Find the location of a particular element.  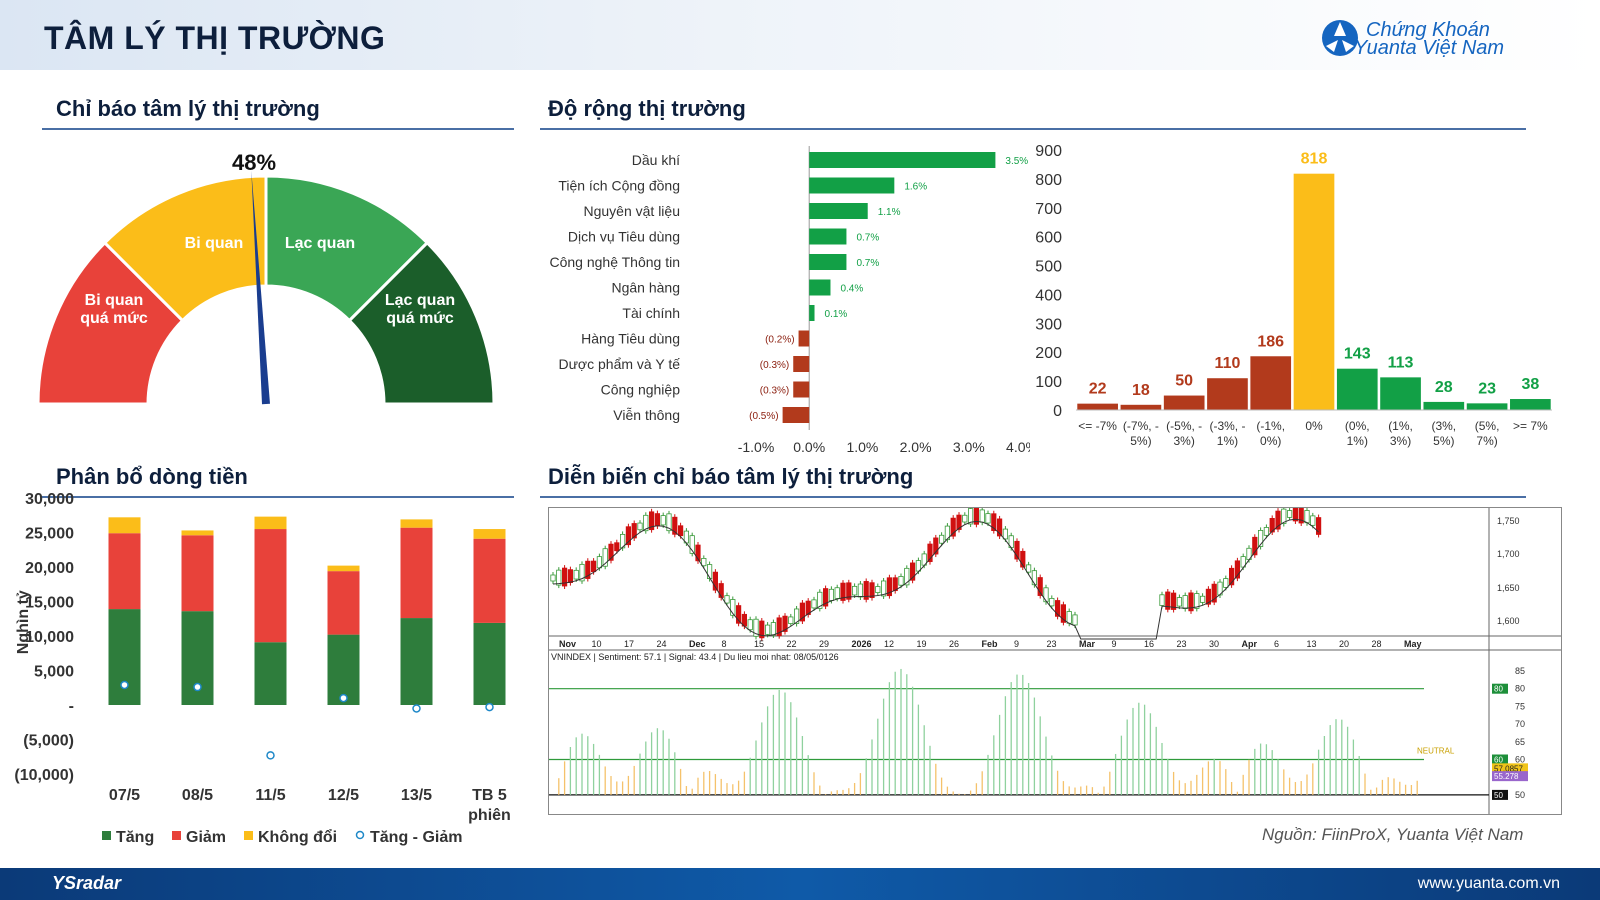

evo-date-tick: 12 is located at coordinates (889, 644).